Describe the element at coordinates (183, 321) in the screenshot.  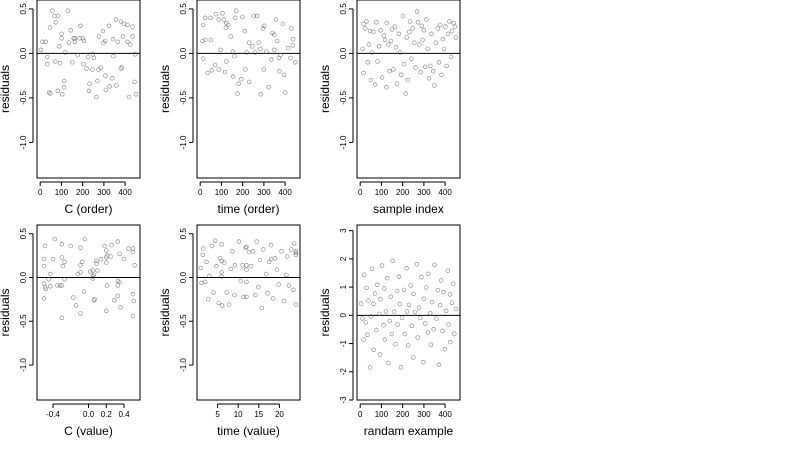
I see `y-tick-label: -0.5` at that location.